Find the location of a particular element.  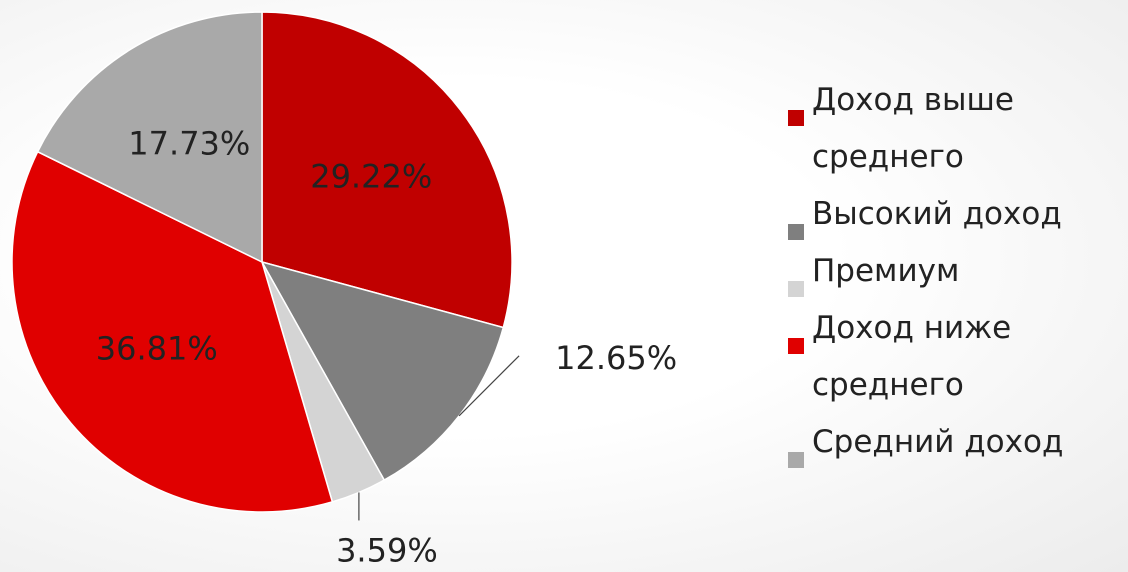

legend-label: Премиум is located at coordinates (886, 271).